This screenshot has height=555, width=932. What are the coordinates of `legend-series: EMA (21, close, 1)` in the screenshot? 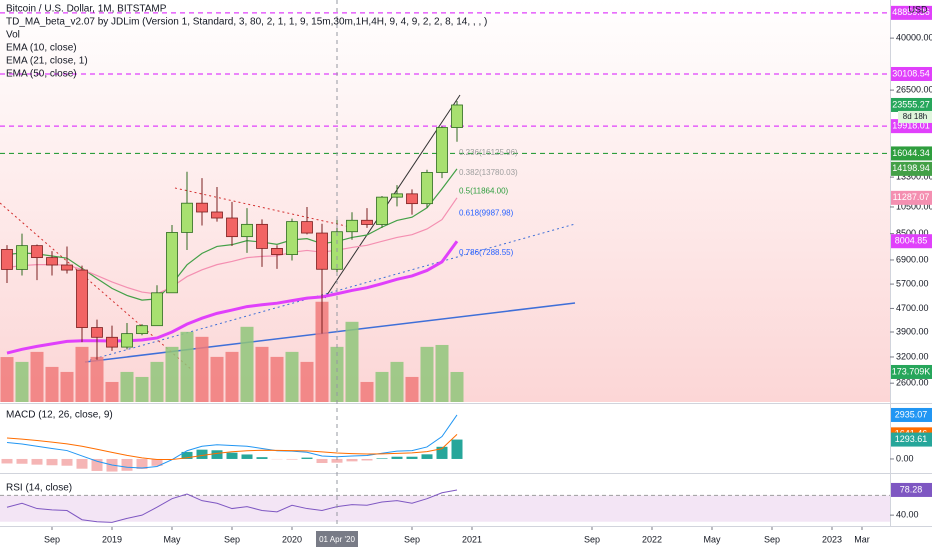 It's located at (47, 61).